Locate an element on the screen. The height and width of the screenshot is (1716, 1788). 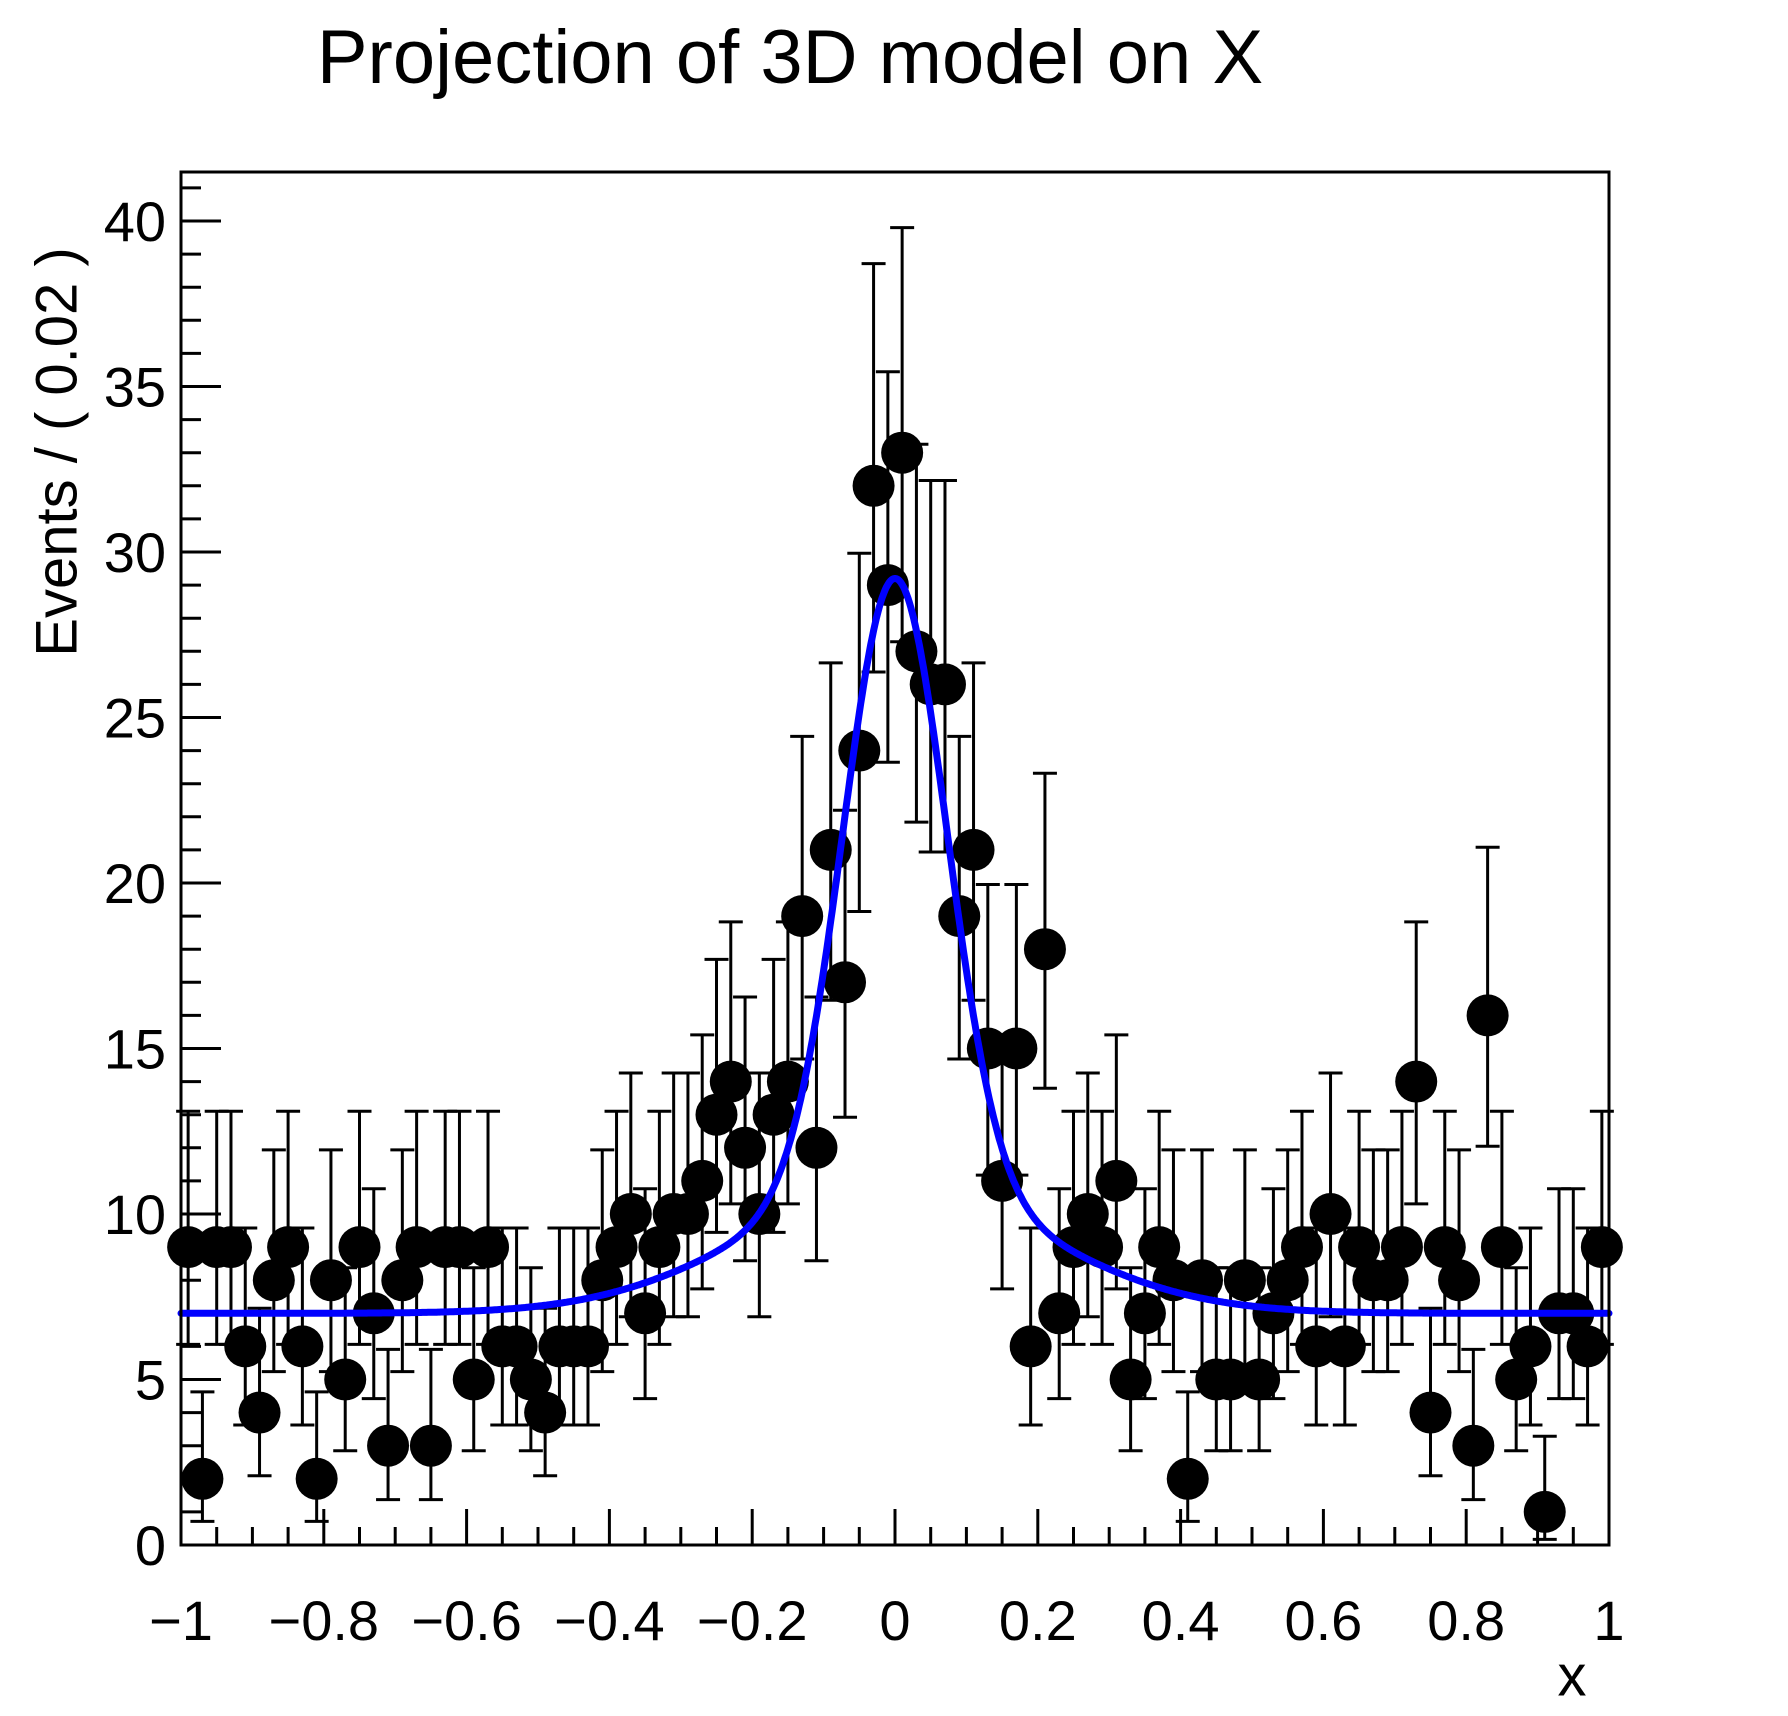
x-tick-label: 0 is located at coordinates (894, 1620).